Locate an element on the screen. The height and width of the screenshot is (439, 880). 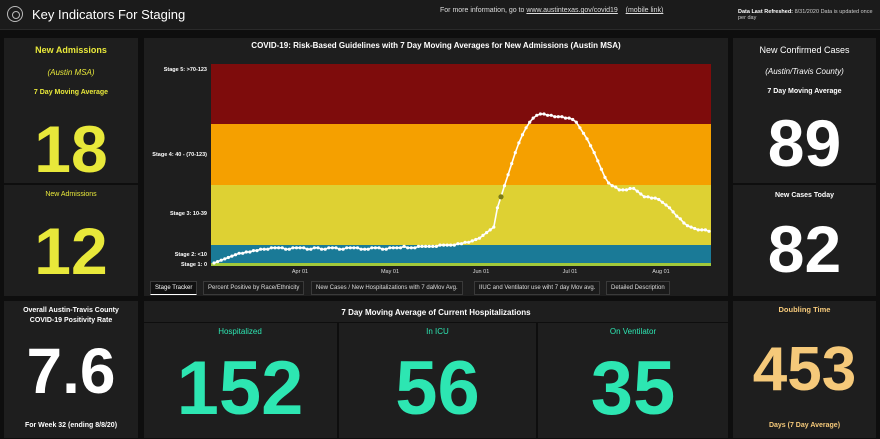
refresh-date: 8/31/2020 is located at coordinates (807, 12).